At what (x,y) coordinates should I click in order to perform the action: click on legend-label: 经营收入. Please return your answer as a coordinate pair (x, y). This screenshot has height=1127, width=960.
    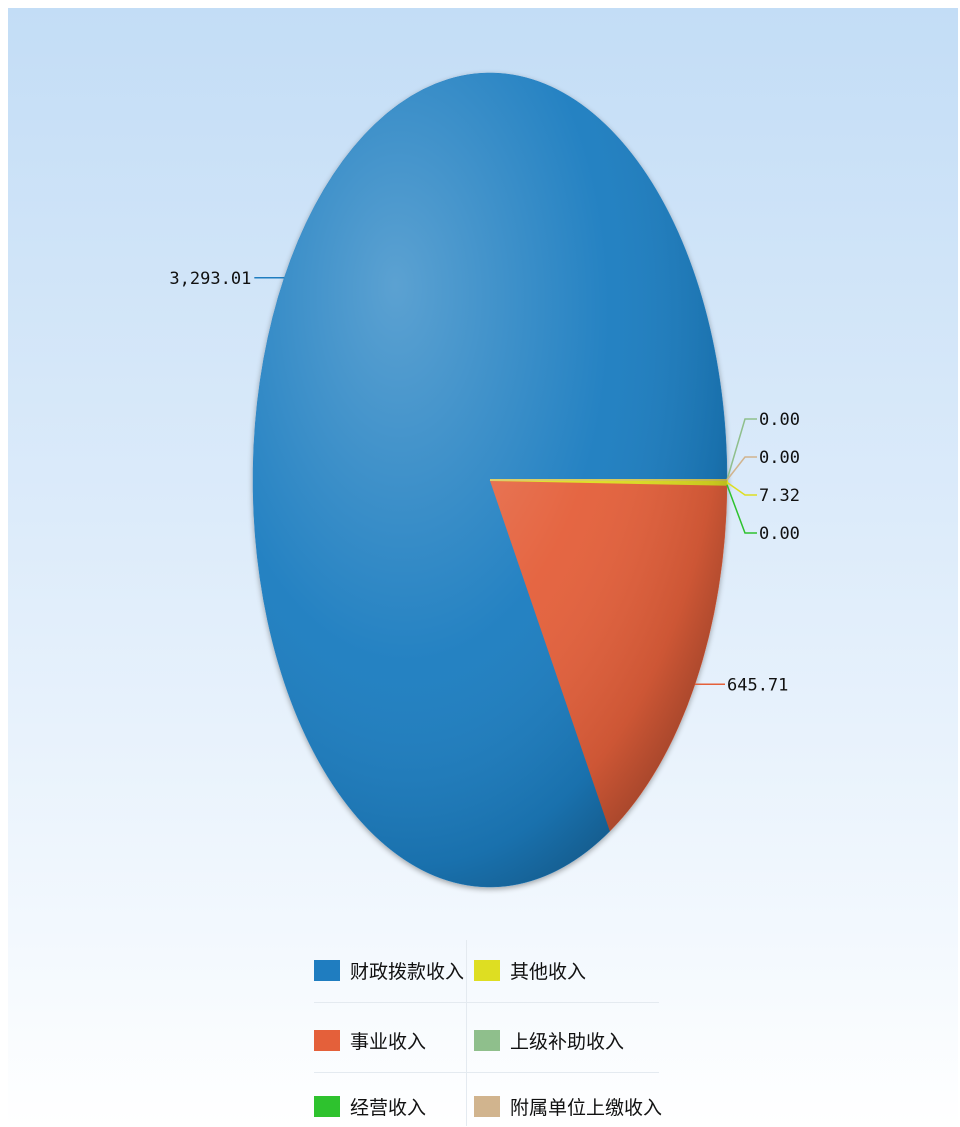
    Looking at the image, I should click on (388, 1107).